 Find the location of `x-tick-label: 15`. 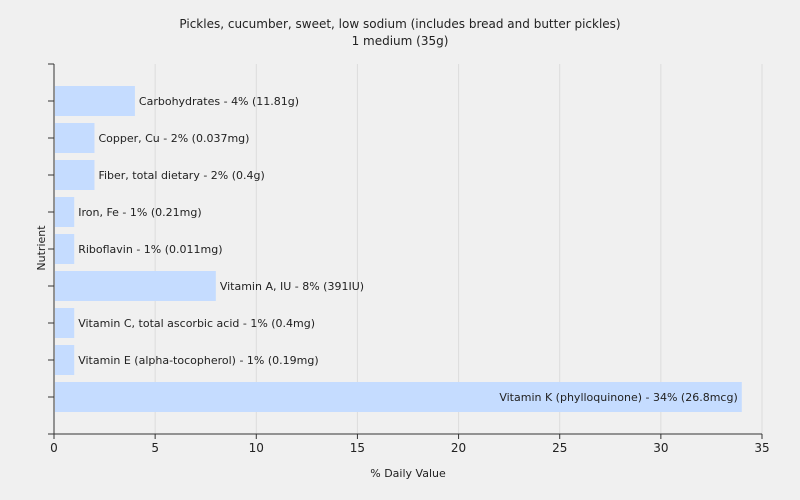

x-tick-label: 15 is located at coordinates (357, 448).